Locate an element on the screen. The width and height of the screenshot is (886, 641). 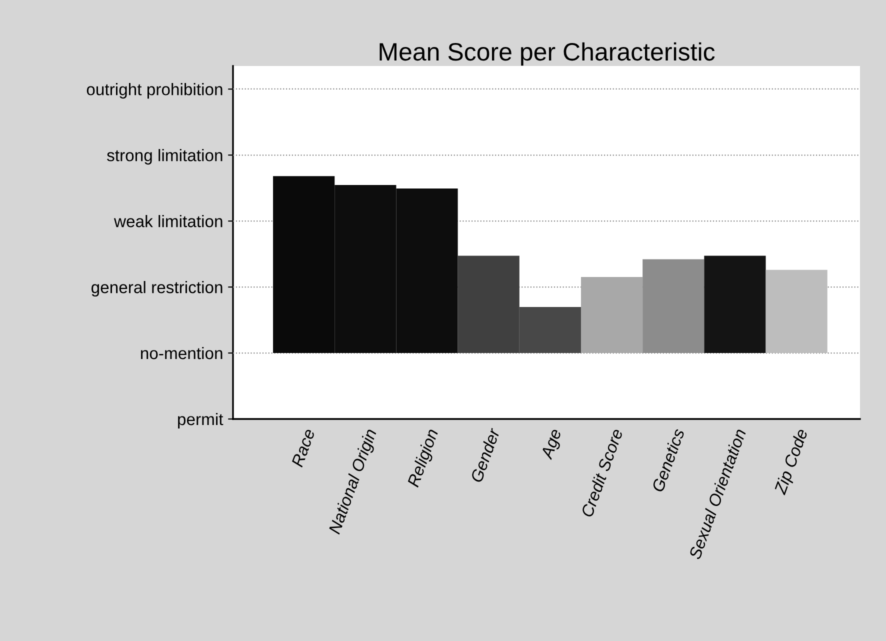
category-label: permit is located at coordinates (201, 420).